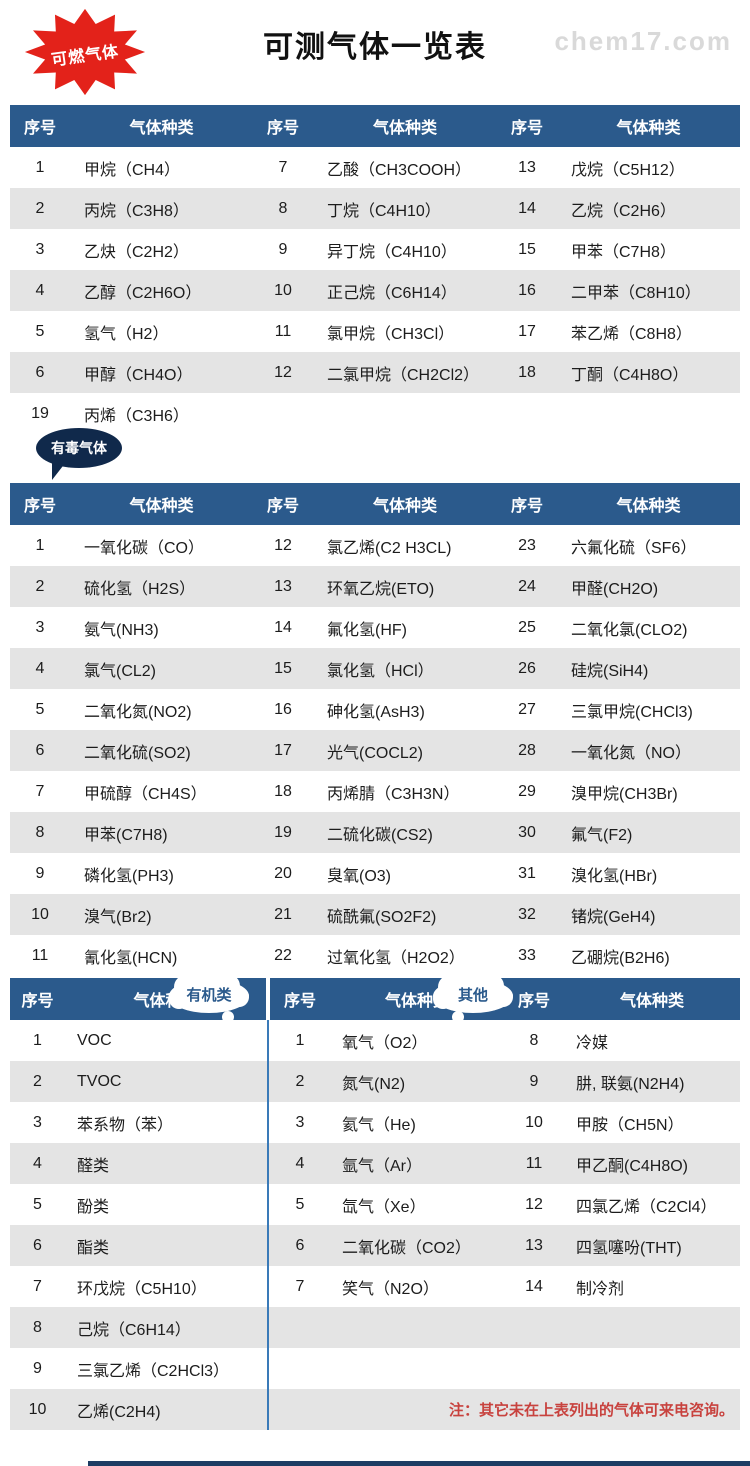 This screenshot has width=750, height=1466. Describe the element at coordinates (399, 170) in the screenshot. I see `gas-name: 乙酸（CH3COOH）` at that location.